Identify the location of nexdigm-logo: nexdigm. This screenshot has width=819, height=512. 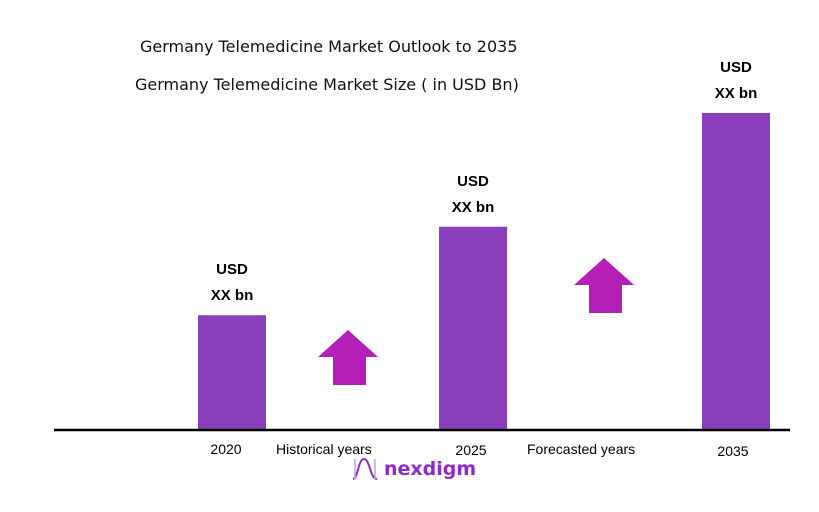
(413, 469).